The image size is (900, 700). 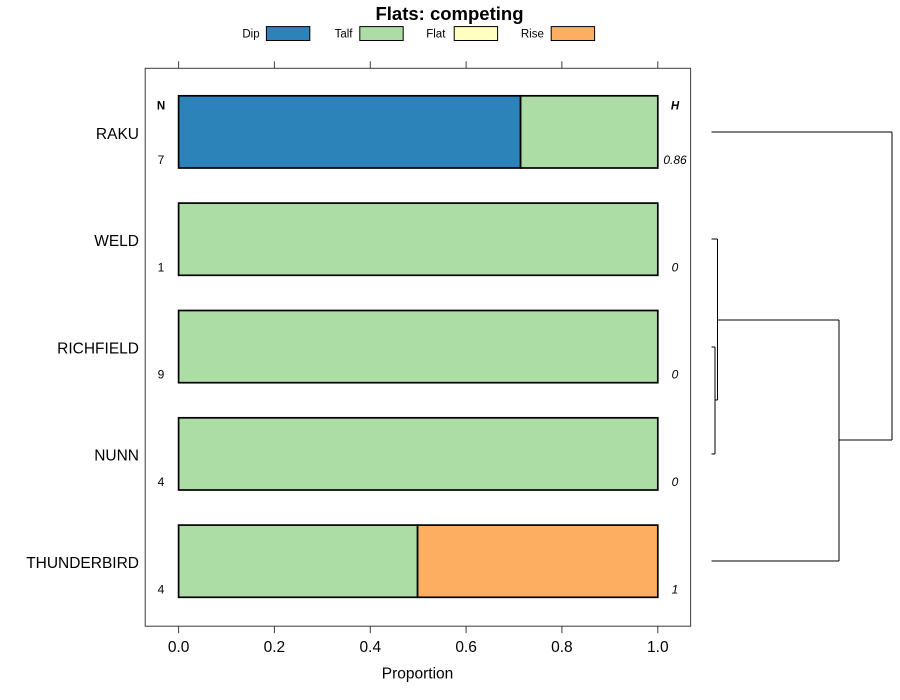 What do you see at coordinates (161, 375) in the screenshot?
I see `svg-text: 9` at bounding box center [161, 375].